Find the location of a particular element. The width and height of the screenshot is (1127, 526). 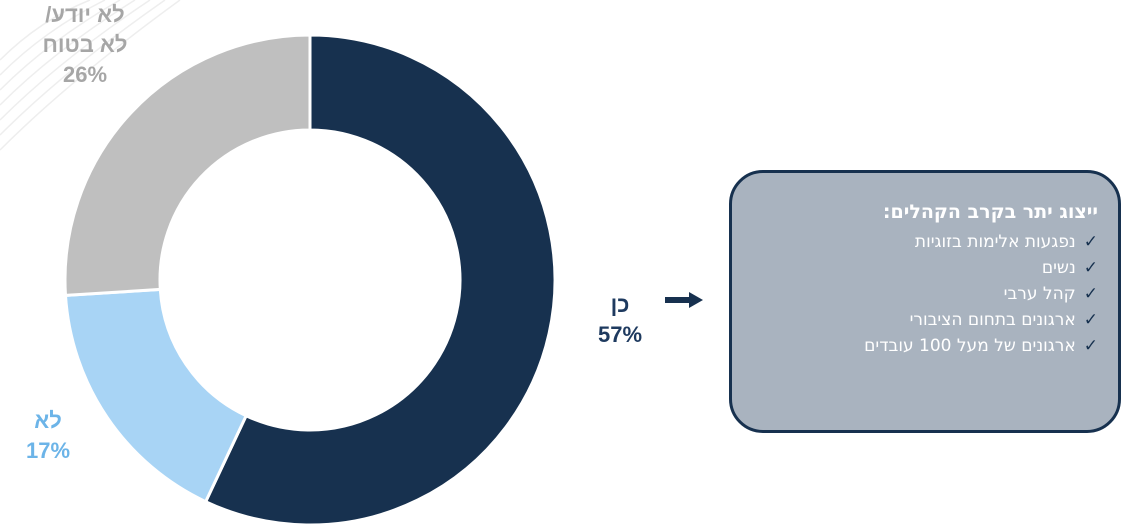

slice-label-yes: כן 57% is located at coordinates (620, 320).